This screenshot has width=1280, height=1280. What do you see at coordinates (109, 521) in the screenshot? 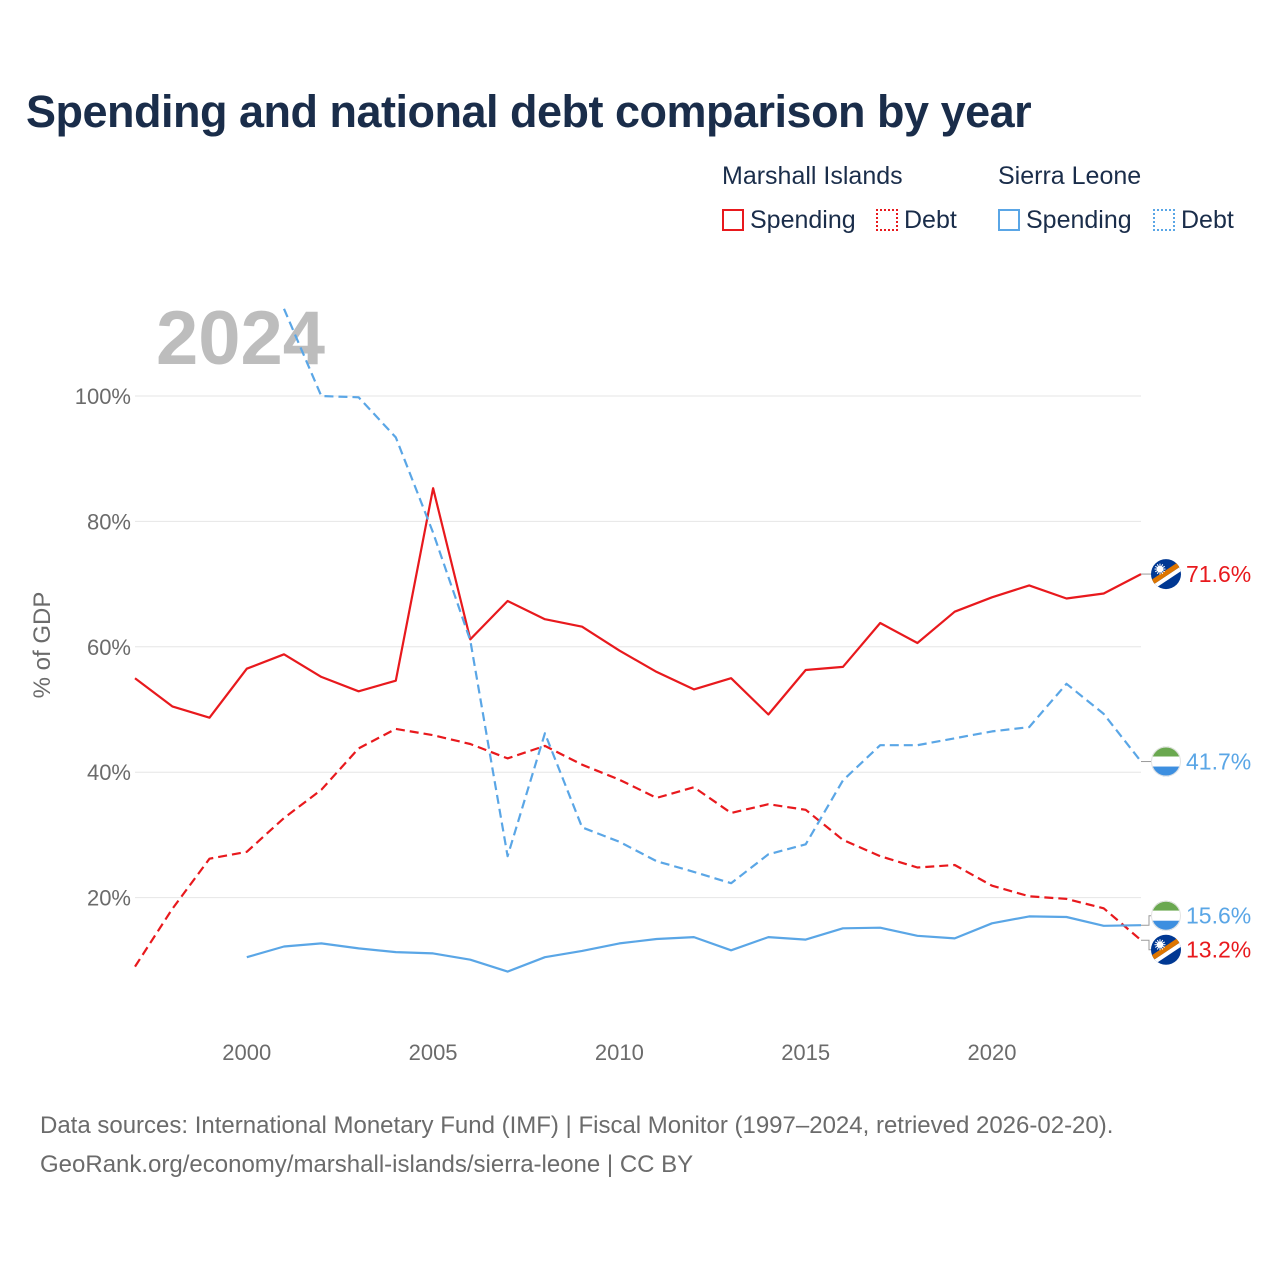
I see `y-tick-label: 80%` at bounding box center [109, 521].